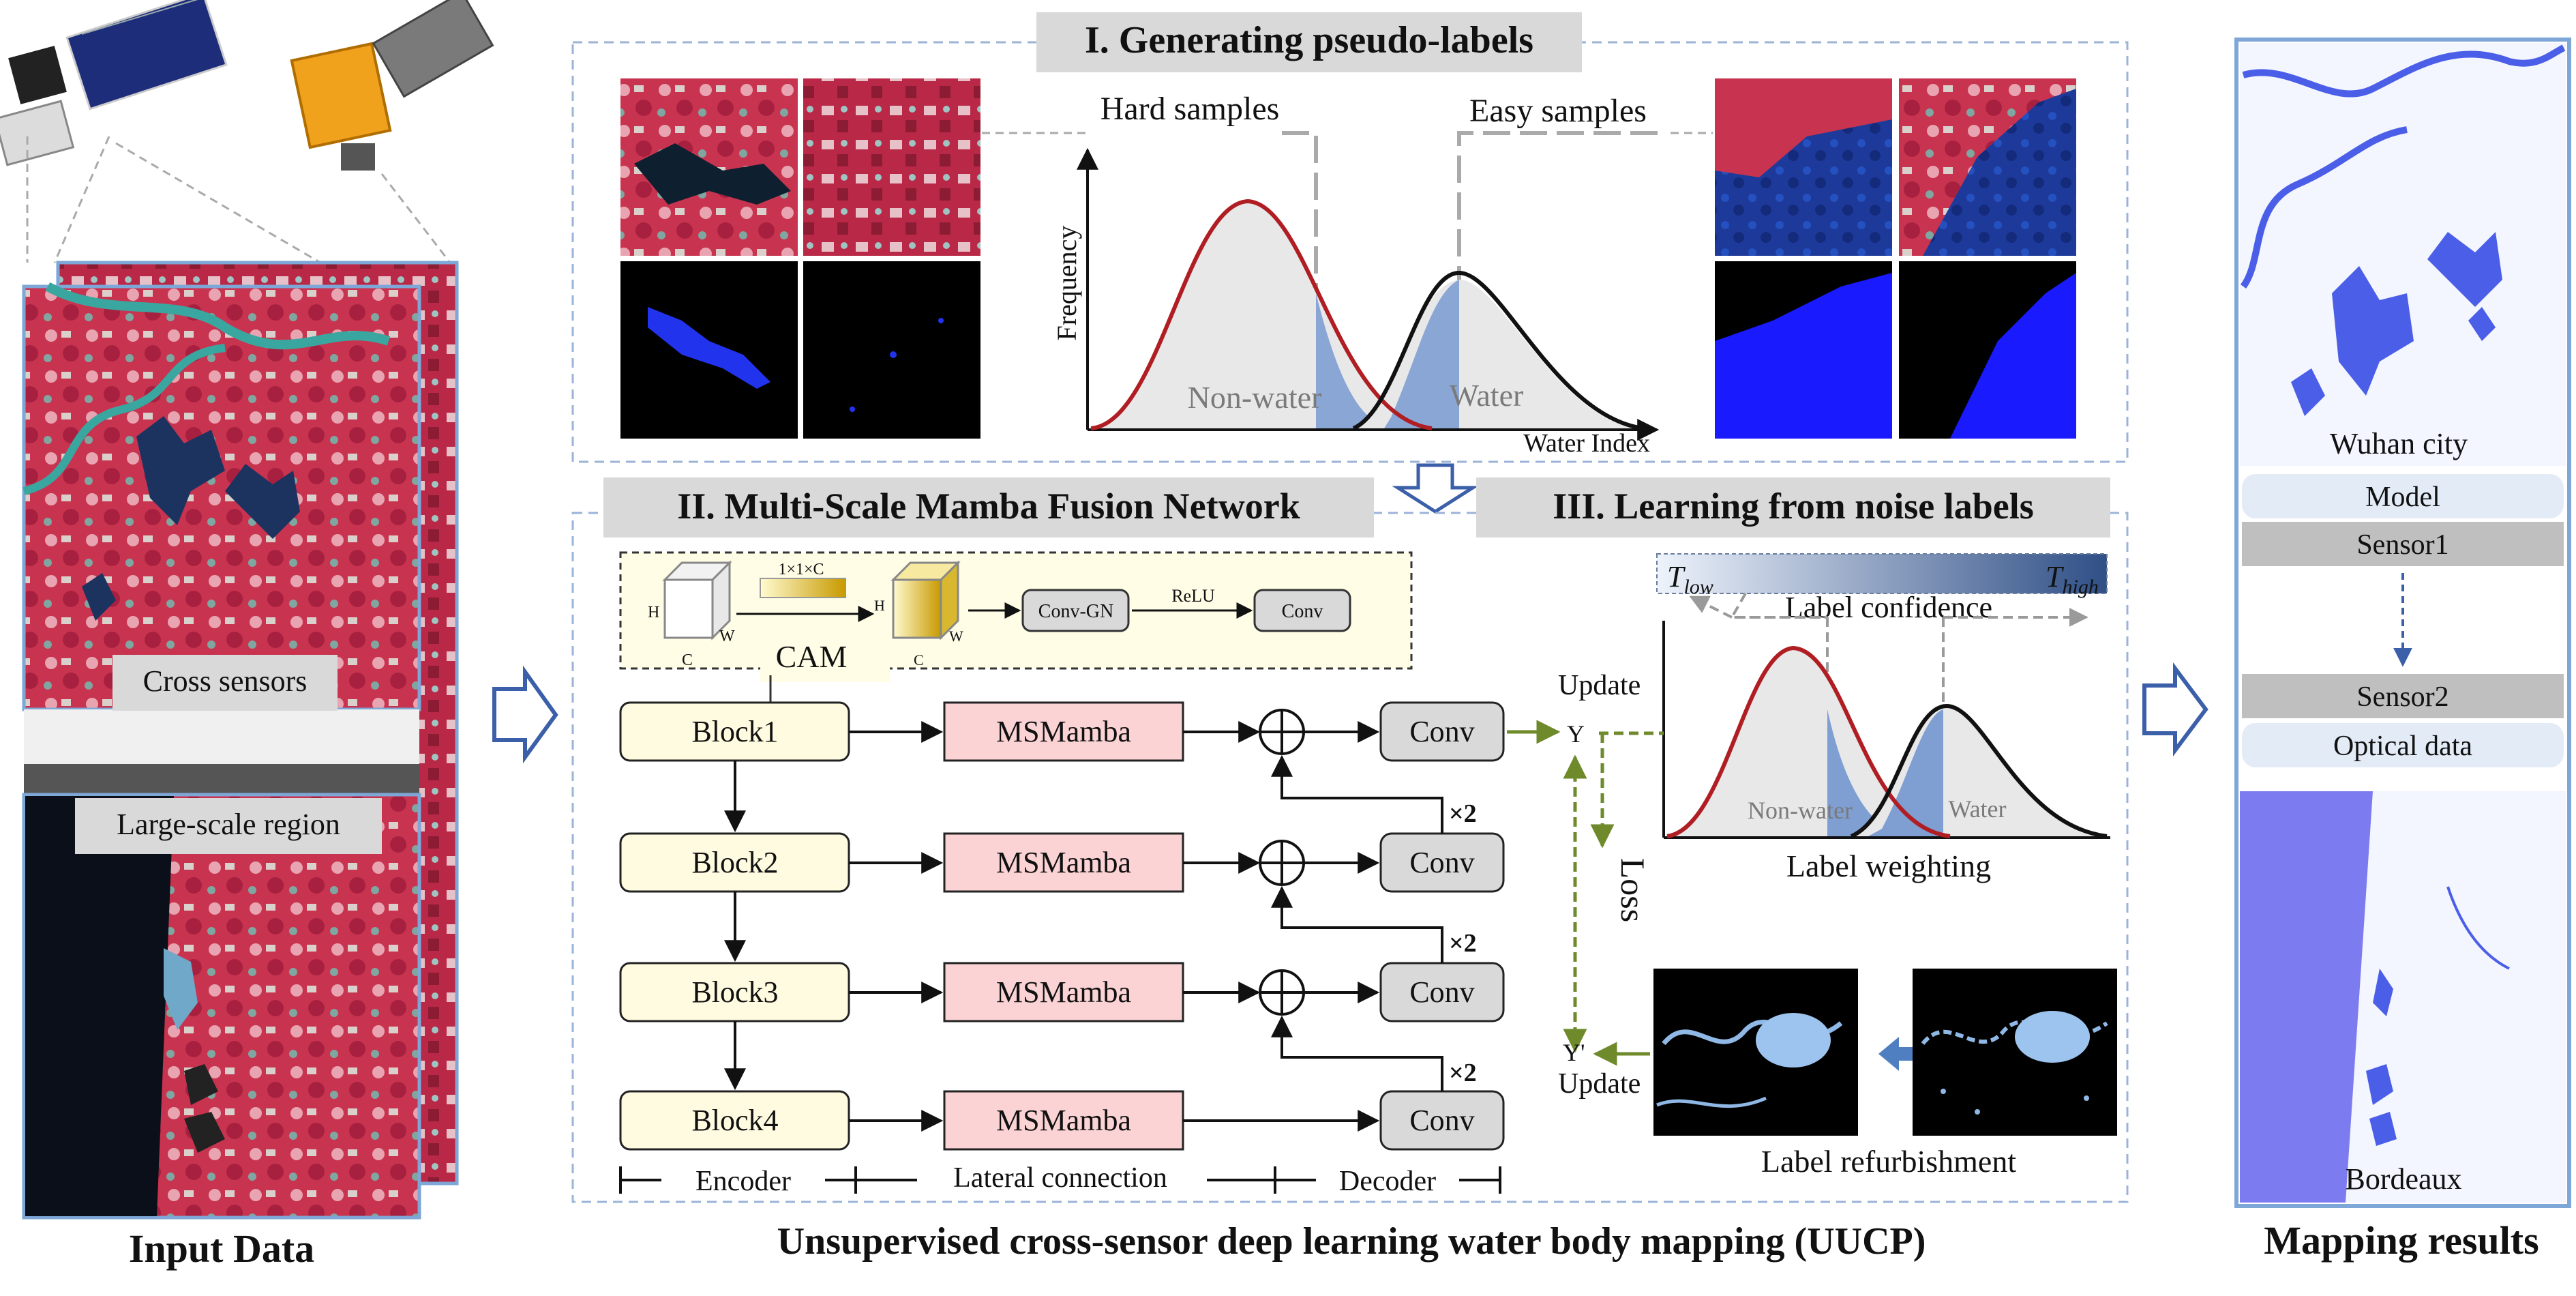 Image resolution: width=2576 pixels, height=1296 pixels. Describe the element at coordinates (1800, 811) in the screenshot. I see `weighting-non-water-label: Non-water` at that location.